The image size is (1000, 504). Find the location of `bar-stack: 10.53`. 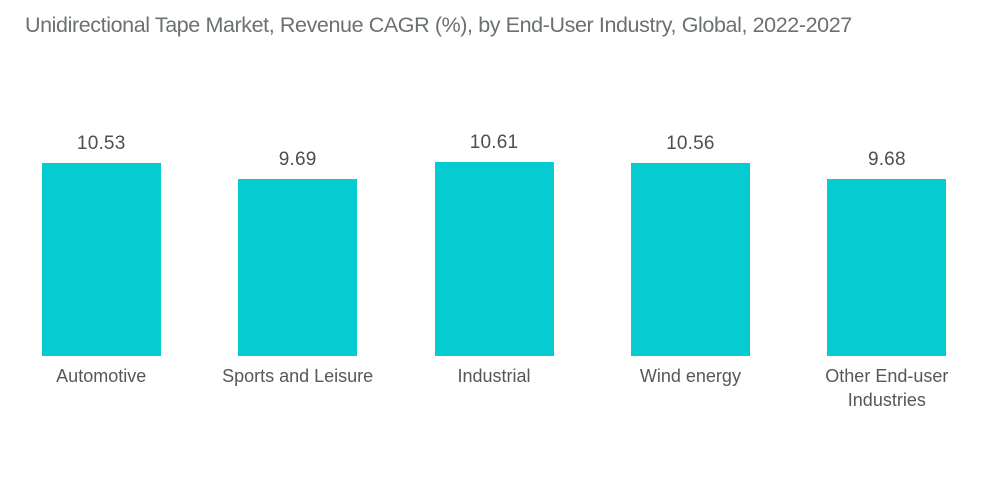

bar-stack: 10.53 is located at coordinates (101, 178).